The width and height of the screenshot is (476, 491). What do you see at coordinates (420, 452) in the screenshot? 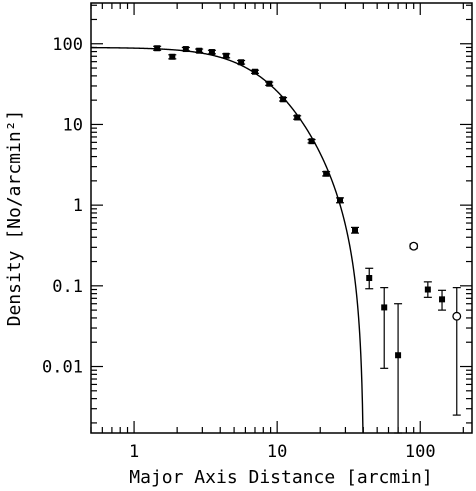
I see `x-tick-label: 100` at bounding box center [420, 452].